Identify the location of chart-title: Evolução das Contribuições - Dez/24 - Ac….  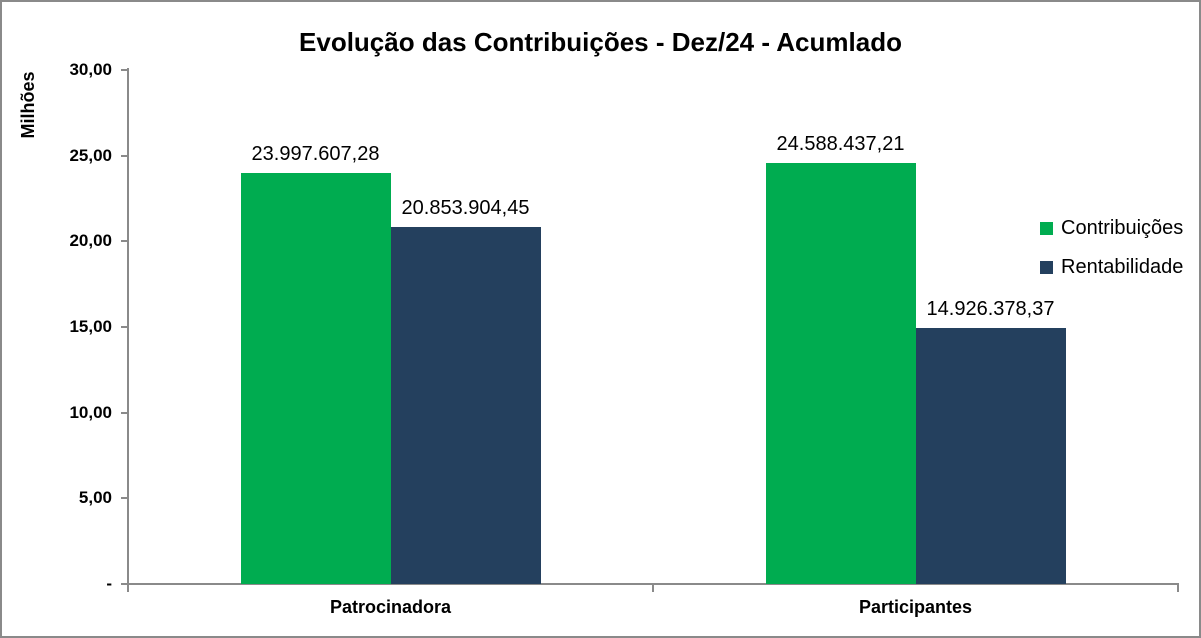
(600, 42).